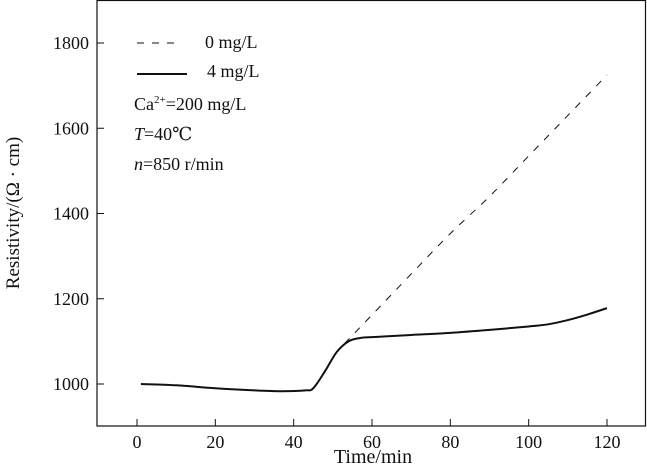  I want to click on x-tick-label: 80, so click(450, 442).